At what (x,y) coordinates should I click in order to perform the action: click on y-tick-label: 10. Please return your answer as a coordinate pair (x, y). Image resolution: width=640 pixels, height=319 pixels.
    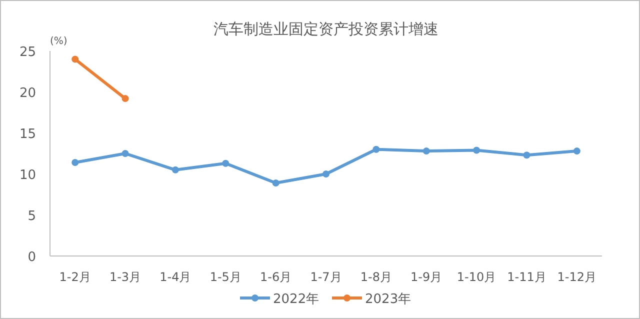
    Looking at the image, I should click on (27, 175).